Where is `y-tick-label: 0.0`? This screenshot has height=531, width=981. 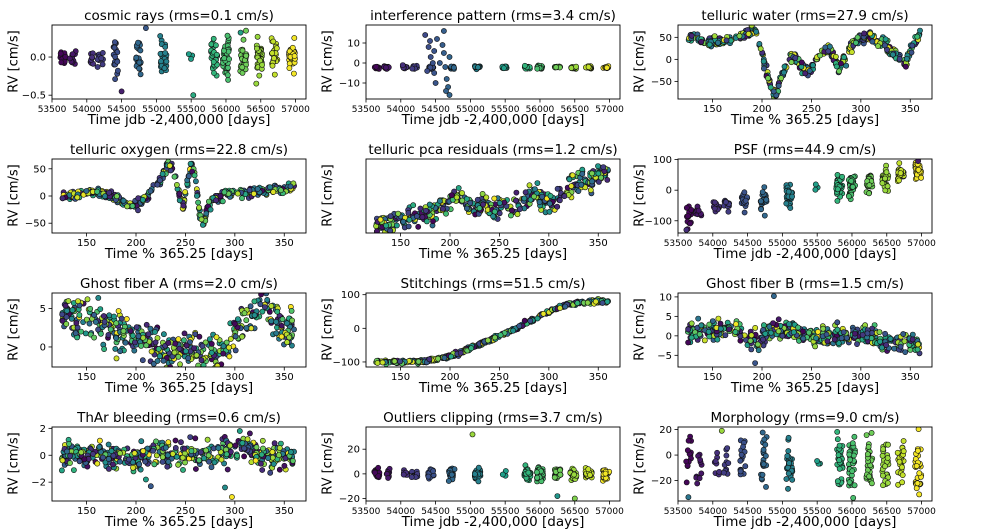 y-tick-label: 0.0 is located at coordinates (38, 58).